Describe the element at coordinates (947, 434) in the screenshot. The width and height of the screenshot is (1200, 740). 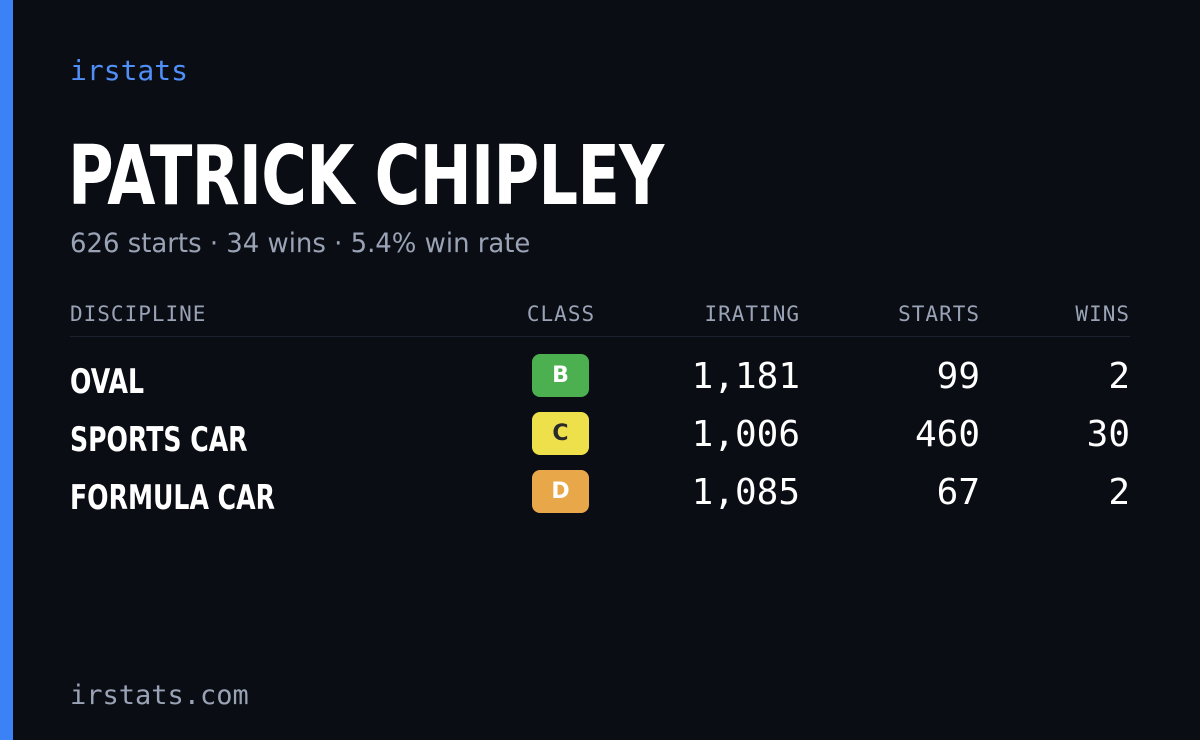
I see `starts-cell: 460` at that location.